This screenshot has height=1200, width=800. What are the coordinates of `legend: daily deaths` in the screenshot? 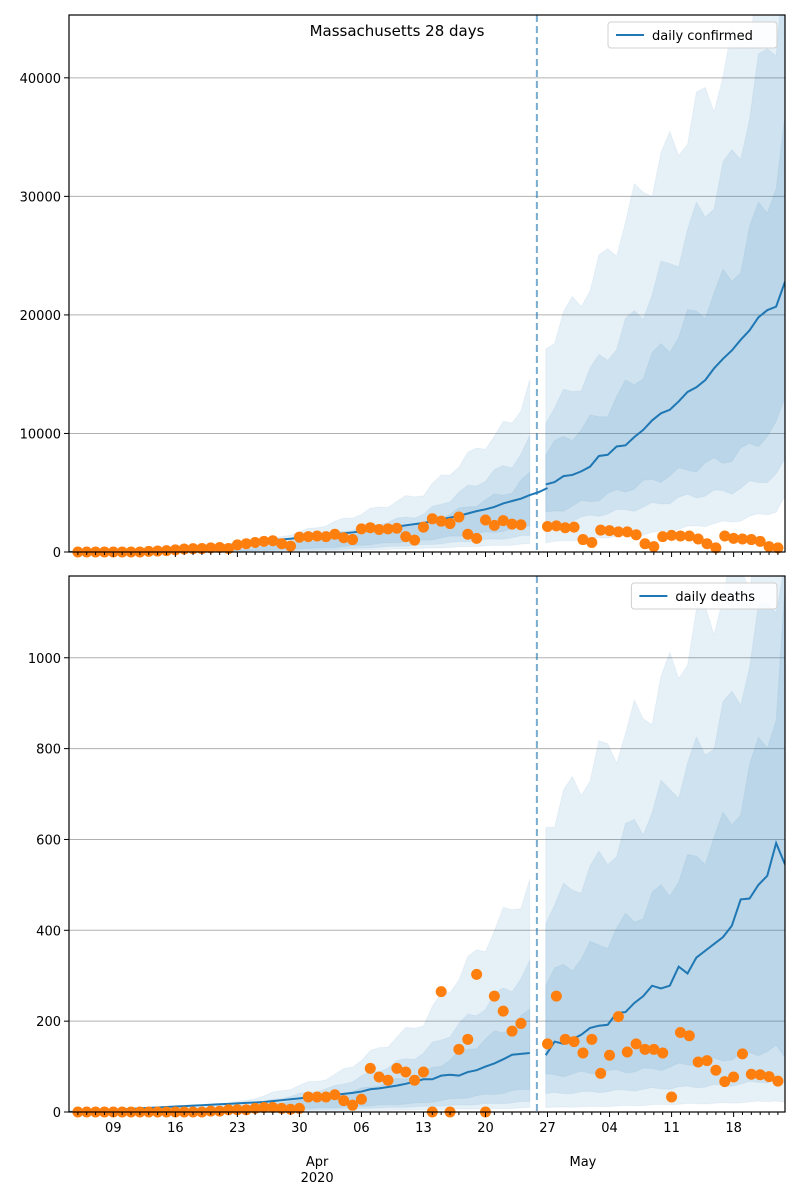 It's located at (704, 596).